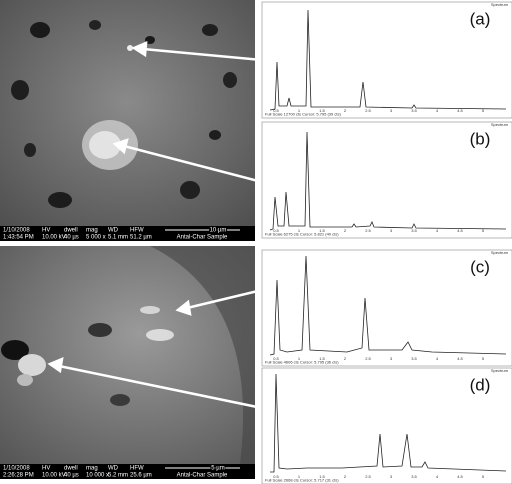 The image size is (512, 484). I want to click on field-value: 5.2 mm, so click(118, 476).